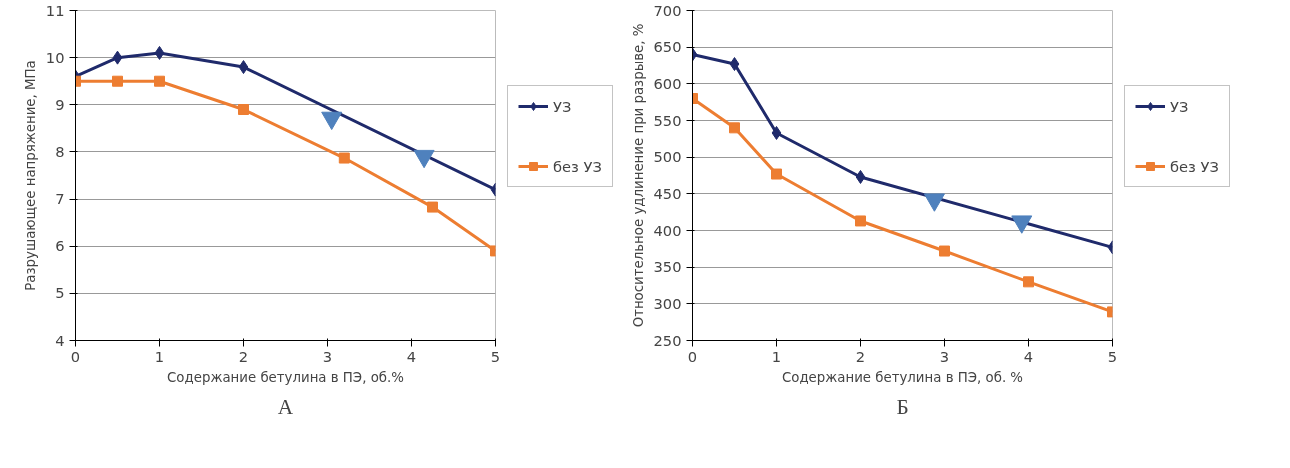 Image resolution: width=1290 pixels, height=468 pixels. What do you see at coordinates (60, 199) in the screenshot?
I see `y-tick-label: 7` at bounding box center [60, 199].